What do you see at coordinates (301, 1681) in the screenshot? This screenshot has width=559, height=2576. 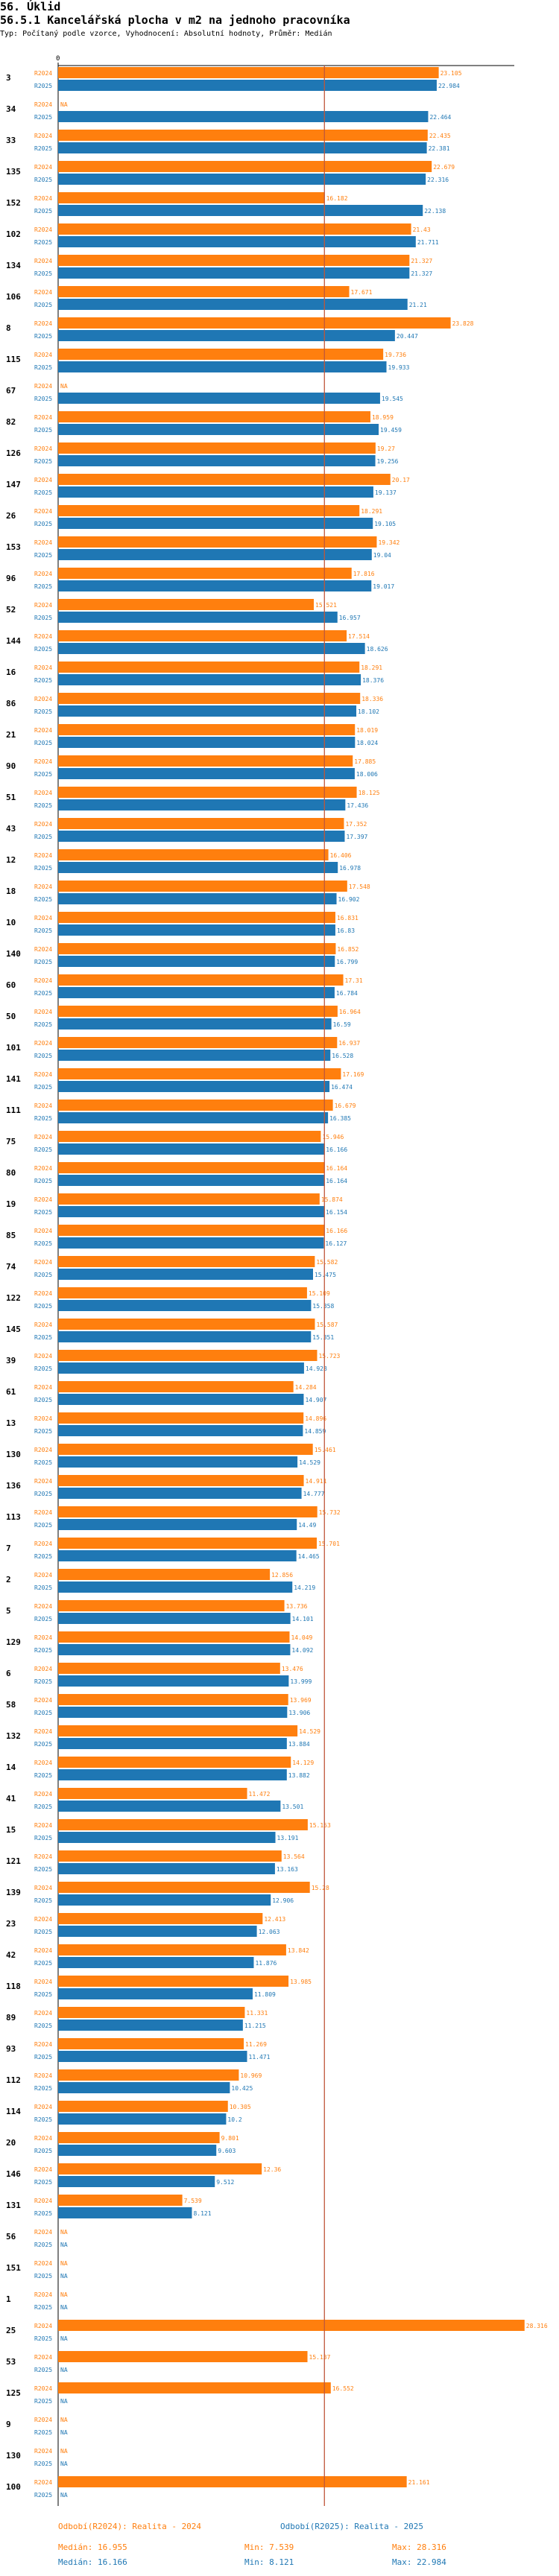 I see `data-label: 13.999` at bounding box center [301, 1681].